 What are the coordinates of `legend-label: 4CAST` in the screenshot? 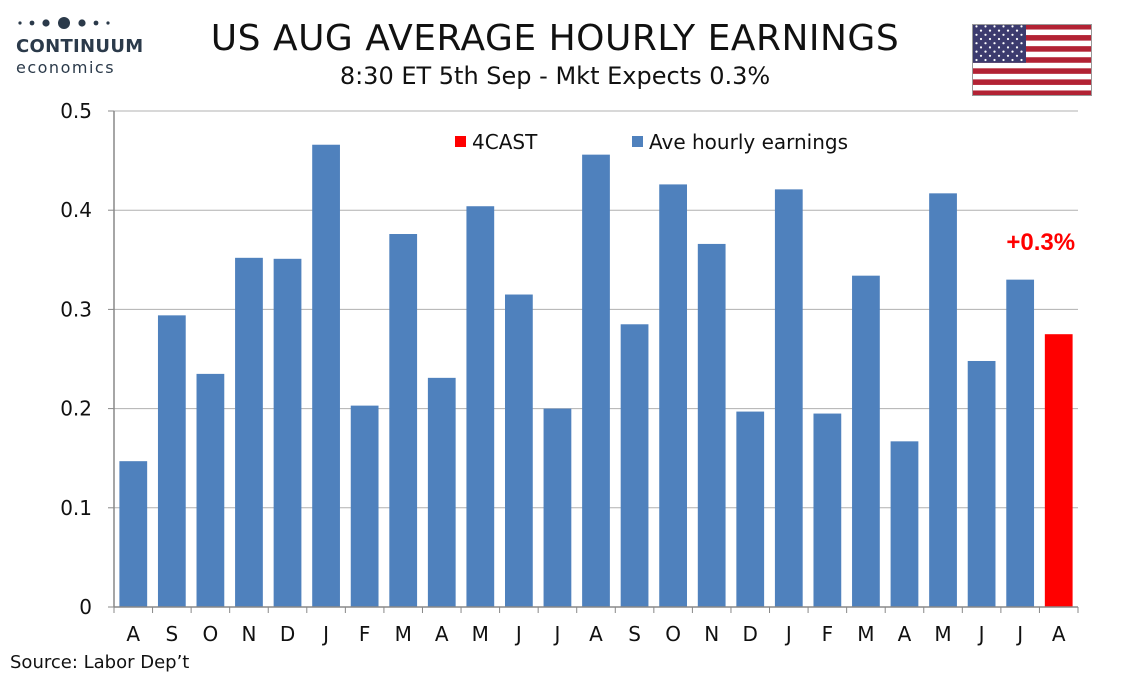 It's located at (505, 142).